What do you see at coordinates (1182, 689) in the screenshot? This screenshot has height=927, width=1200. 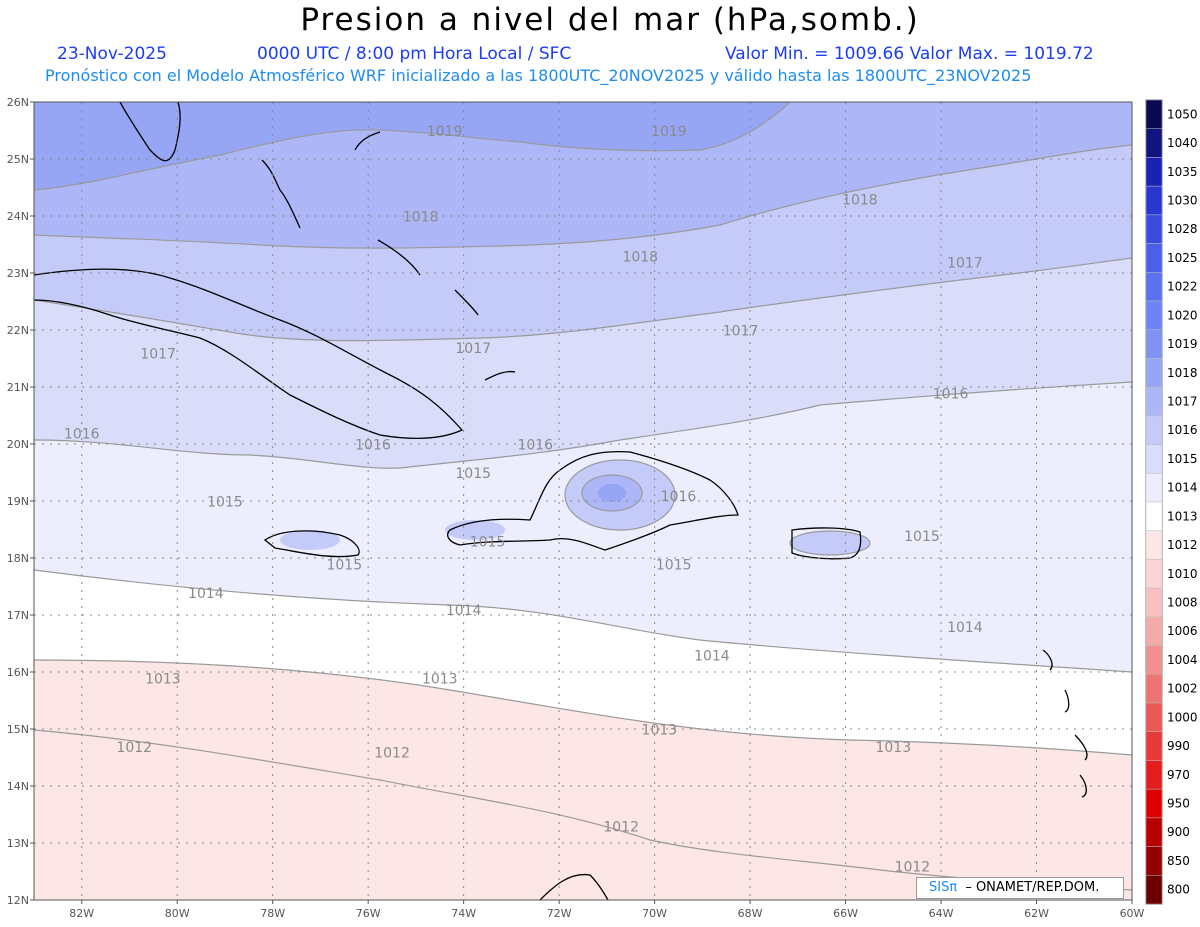 I see `colorbar-label-1002: 1002` at bounding box center [1182, 689].